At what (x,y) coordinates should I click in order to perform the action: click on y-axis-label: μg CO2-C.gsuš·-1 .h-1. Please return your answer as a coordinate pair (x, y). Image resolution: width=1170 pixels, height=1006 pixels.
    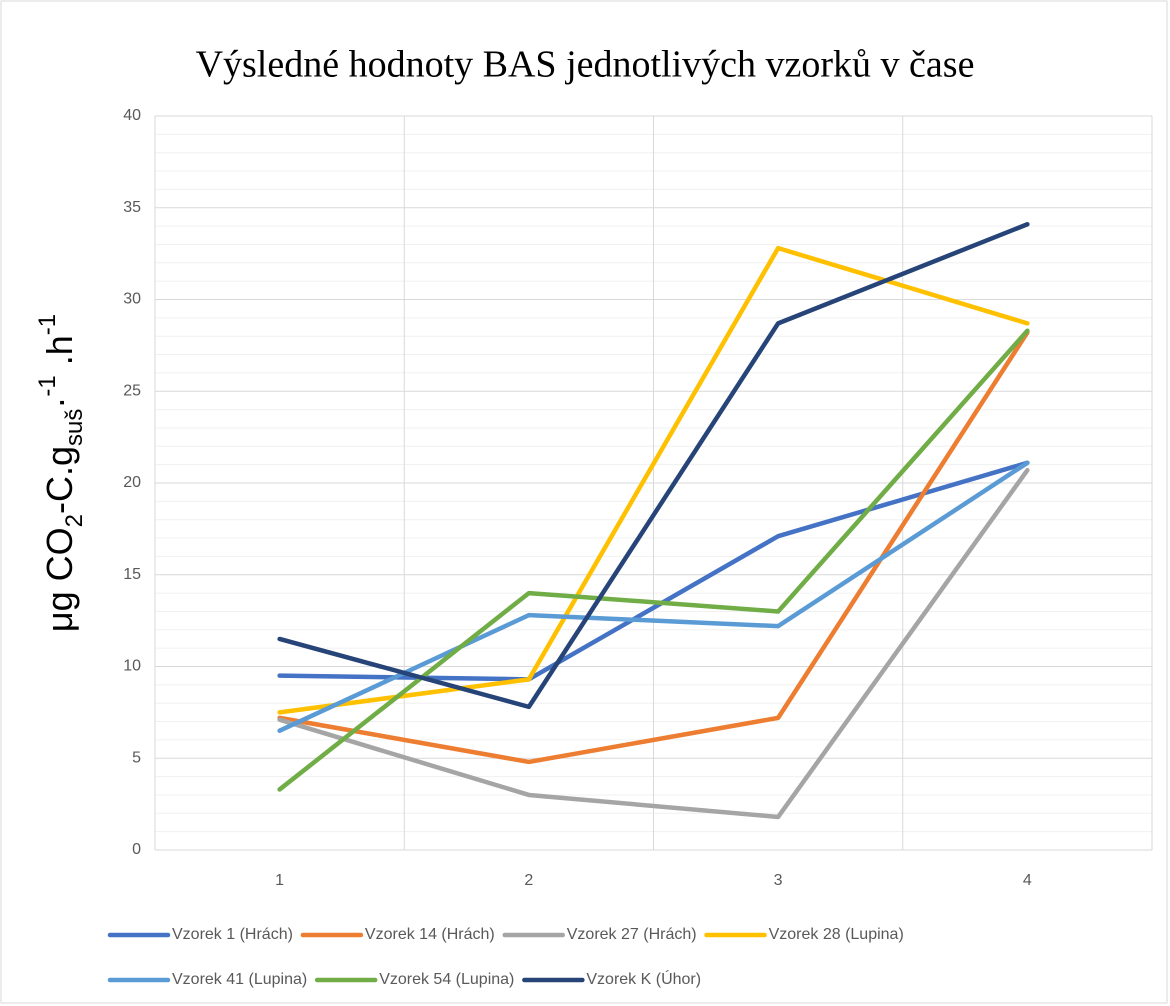
    Looking at the image, I should click on (61, 473).